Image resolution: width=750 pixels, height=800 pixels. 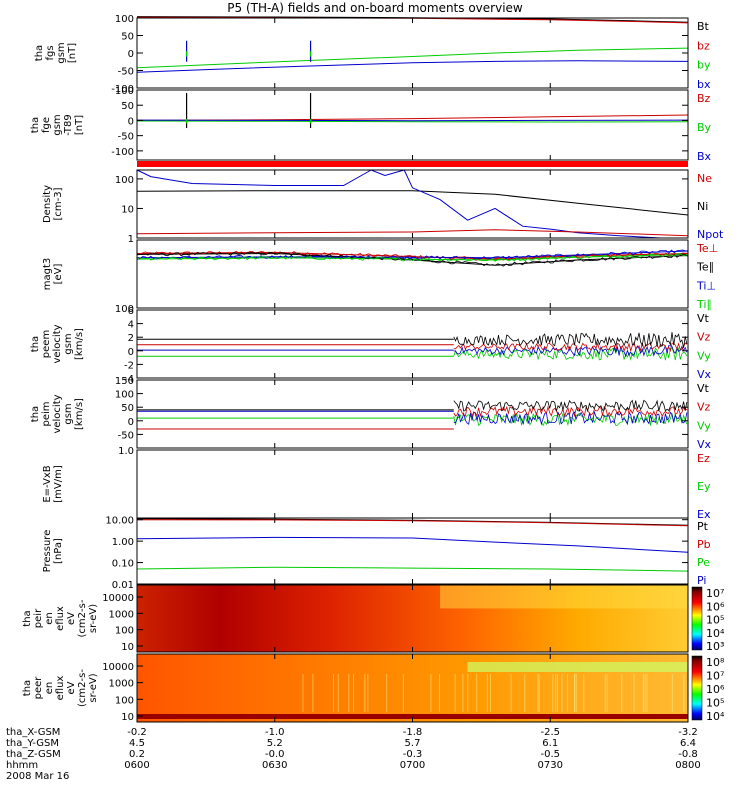 What do you see at coordinates (710, 234) in the screenshot?
I see `density-legend-2: Npot` at bounding box center [710, 234].